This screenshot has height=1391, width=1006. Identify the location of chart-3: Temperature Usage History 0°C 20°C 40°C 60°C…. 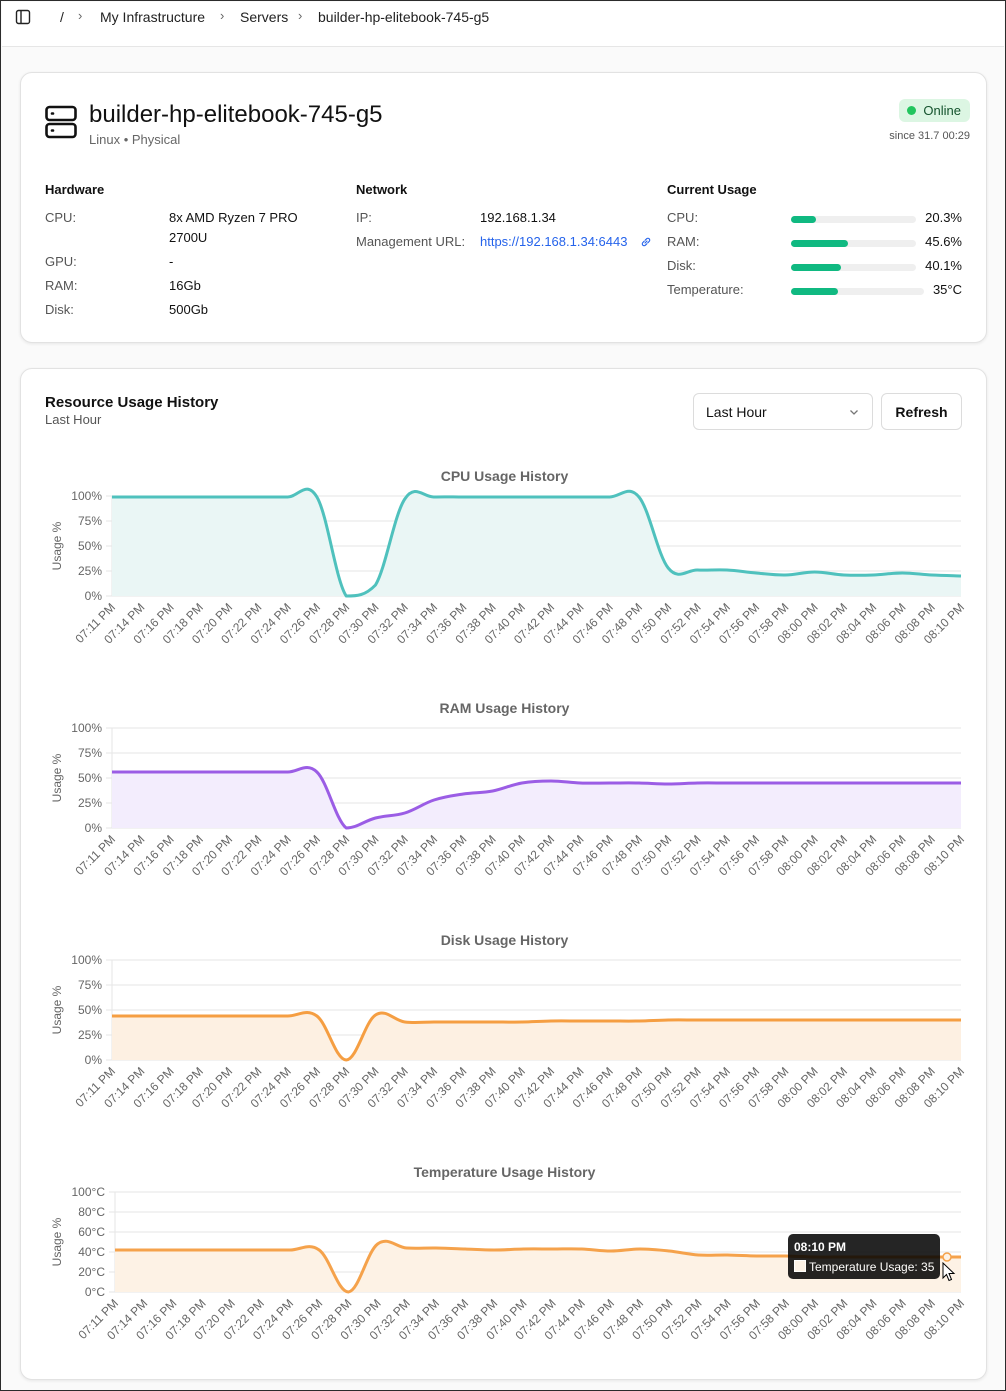
(508, 1253).